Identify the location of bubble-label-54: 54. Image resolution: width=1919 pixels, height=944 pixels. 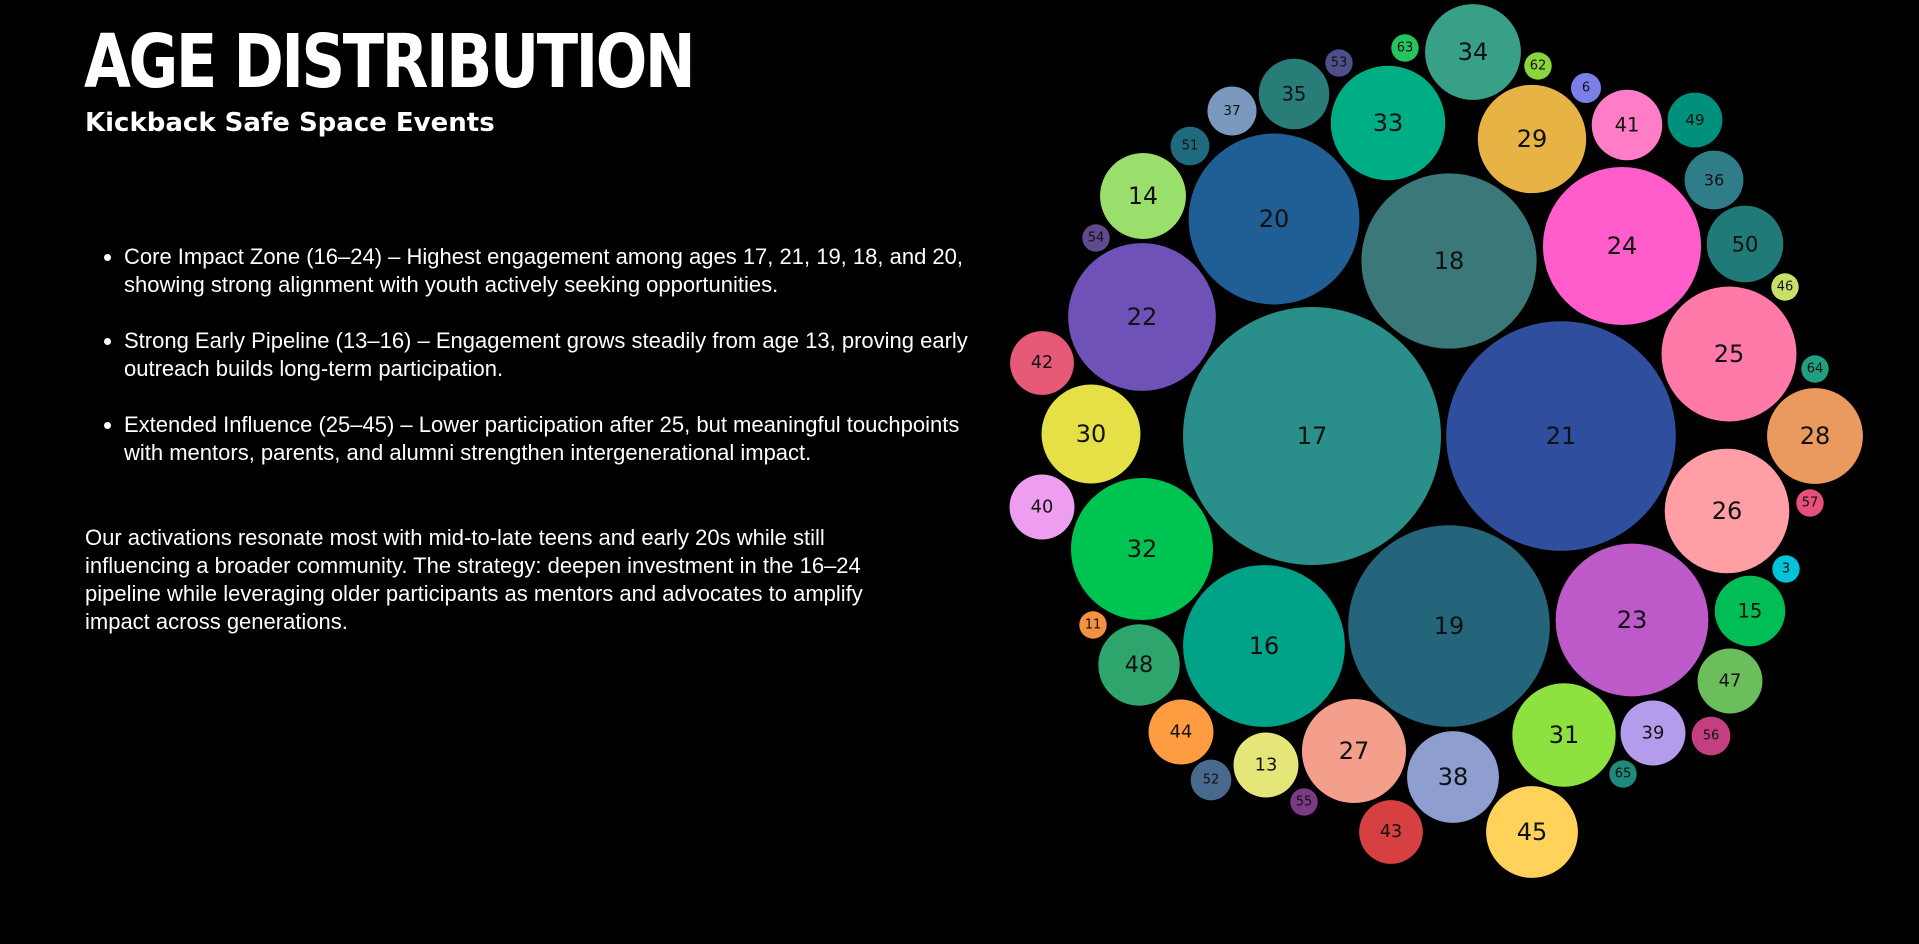
(1096, 238).